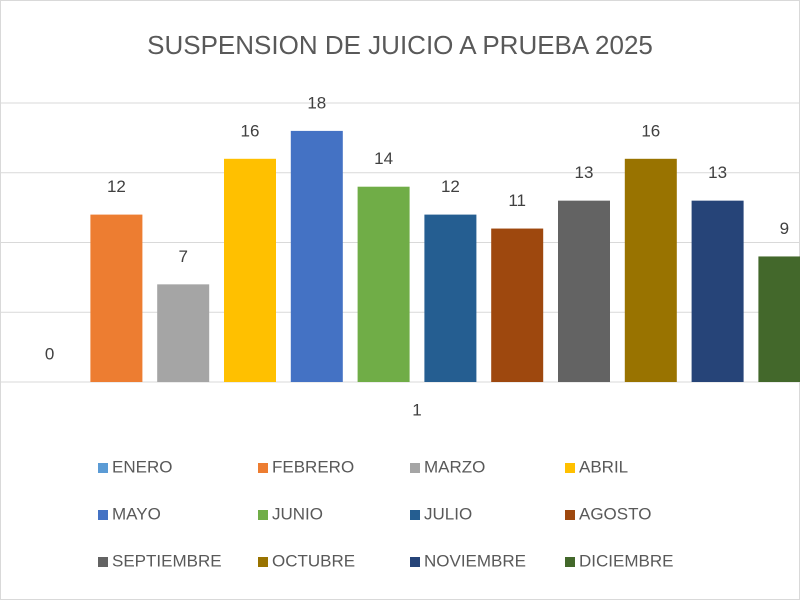 This screenshot has width=800, height=600. What do you see at coordinates (475, 560) in the screenshot?
I see `legend-label: NOVIEMBRE` at bounding box center [475, 560].